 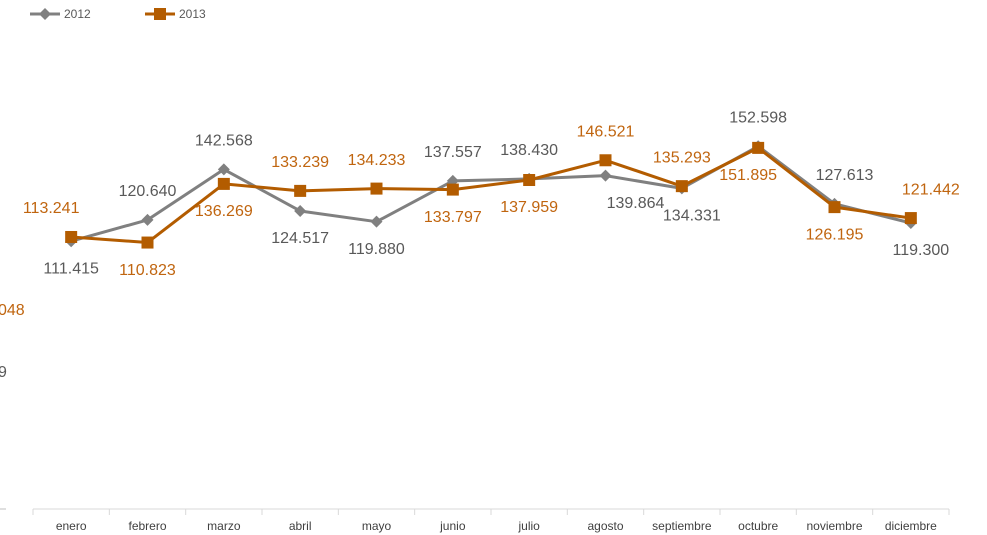 What do you see at coordinates (682, 157) in the screenshot?
I see `data-label: 135.293` at bounding box center [682, 157].